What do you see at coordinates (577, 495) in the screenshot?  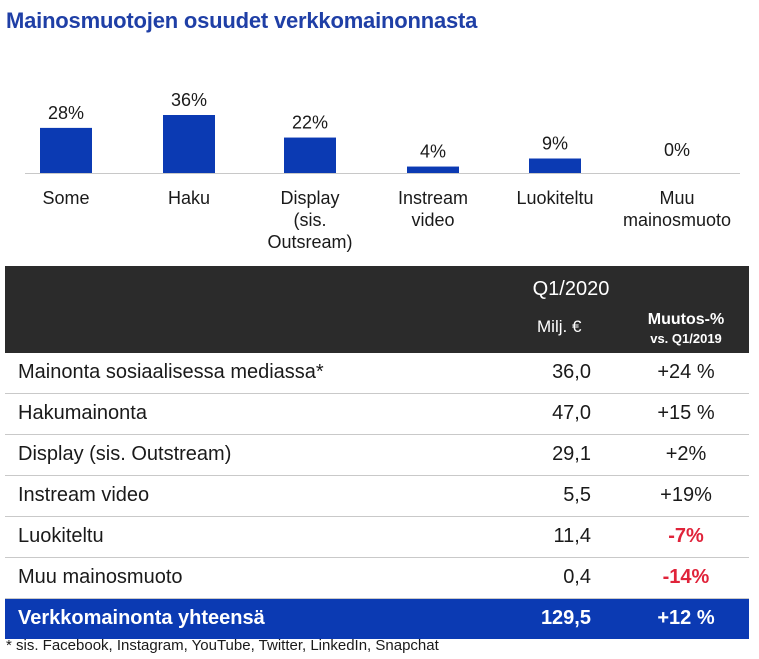 I see `row-value: 5,5` at bounding box center [577, 495].